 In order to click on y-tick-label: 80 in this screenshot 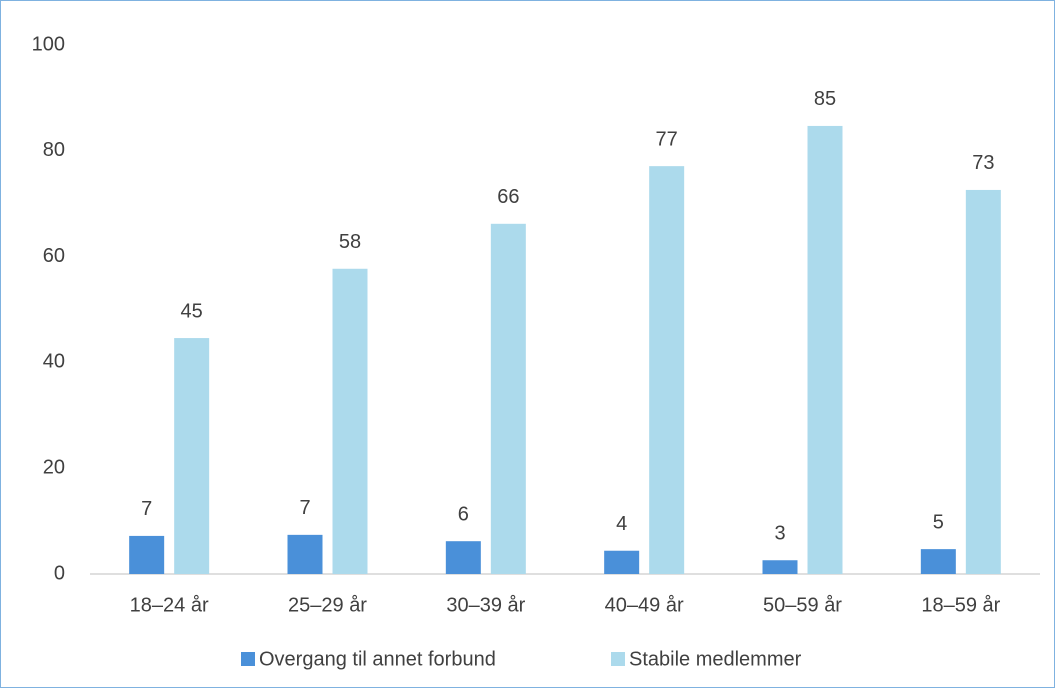, I will do `click(54, 150)`.